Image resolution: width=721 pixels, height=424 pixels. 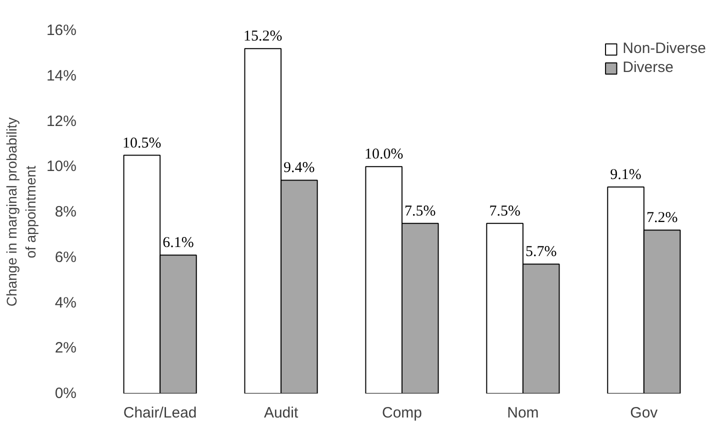 What do you see at coordinates (65, 257) in the screenshot?
I see `y-tick-label: 6%` at bounding box center [65, 257].